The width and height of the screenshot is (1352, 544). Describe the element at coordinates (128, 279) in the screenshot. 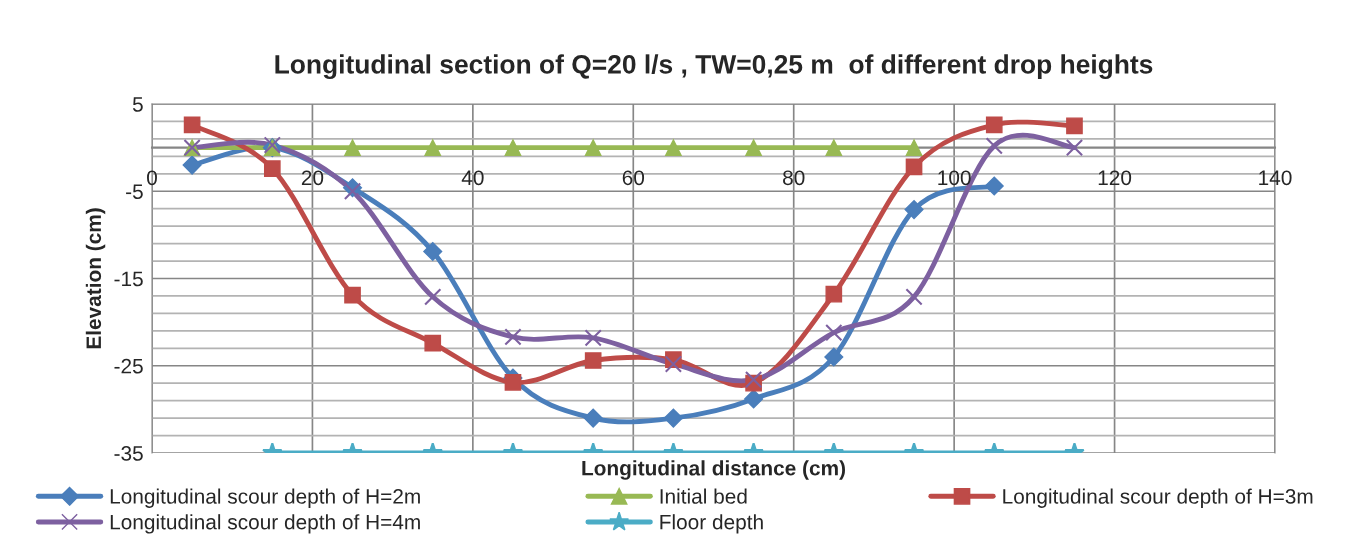

I see `y-tick-label: -15` at that location.